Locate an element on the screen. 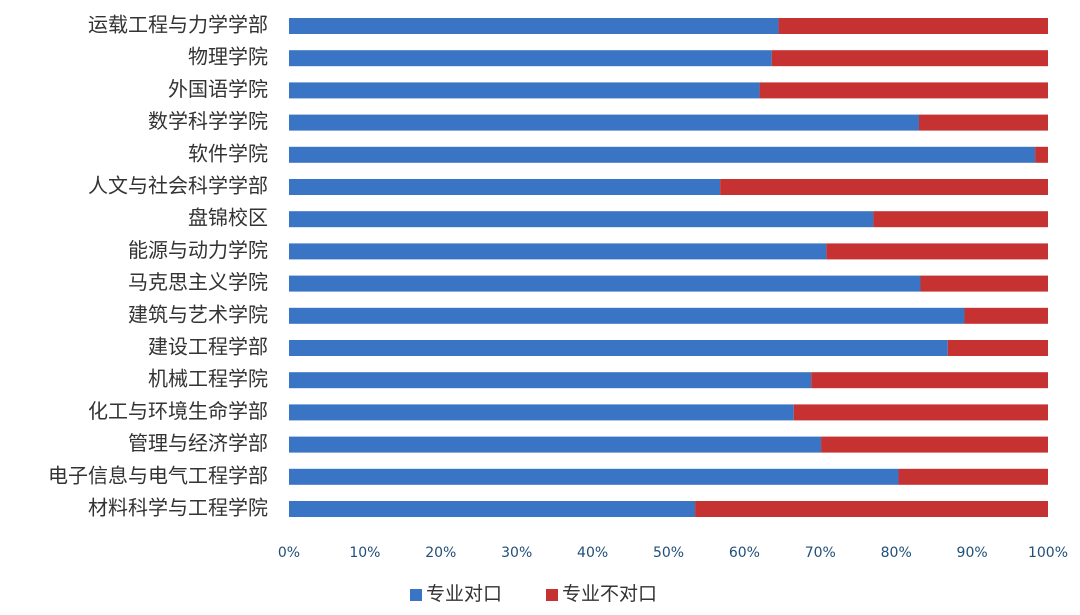 This screenshot has width=1080, height=615. x-tick-label: 0% is located at coordinates (289, 553).